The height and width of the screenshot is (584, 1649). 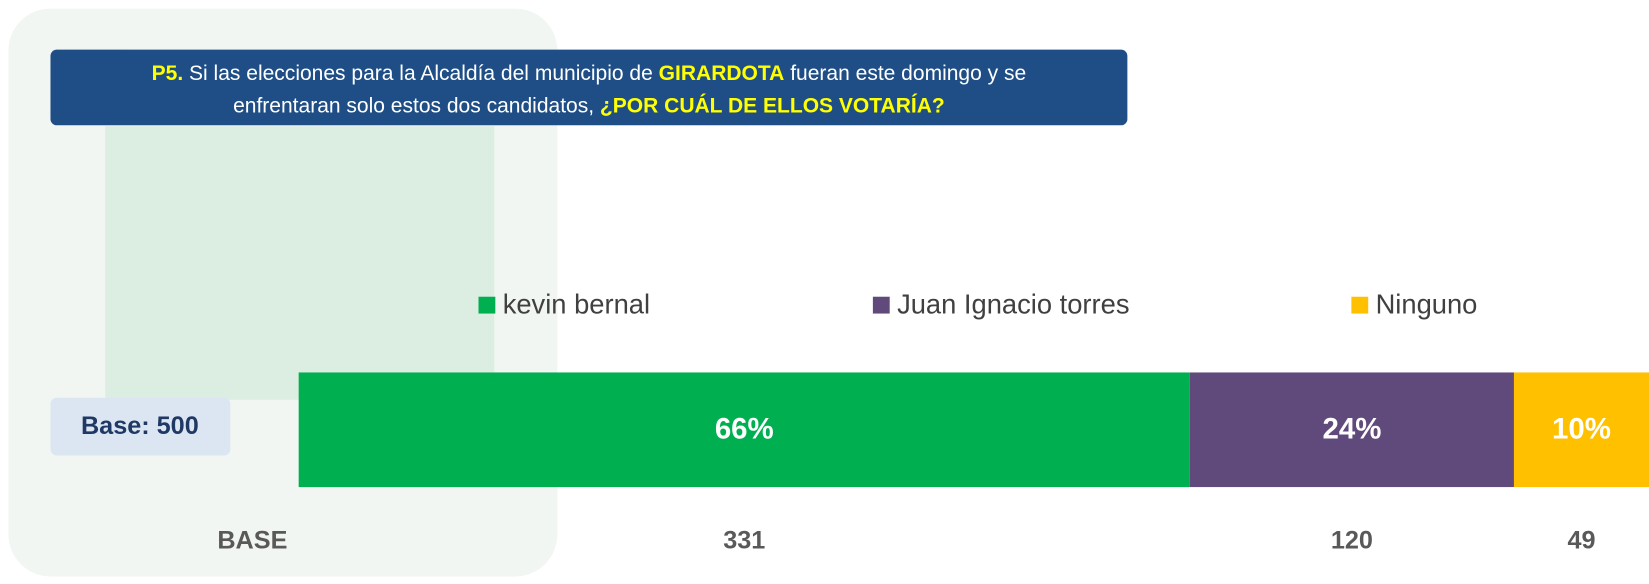 I want to click on legend-label: Ninguno, so click(x=1427, y=303).